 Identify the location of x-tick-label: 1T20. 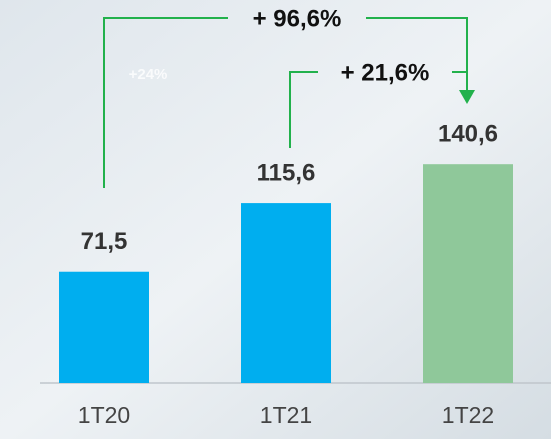
(104, 415).